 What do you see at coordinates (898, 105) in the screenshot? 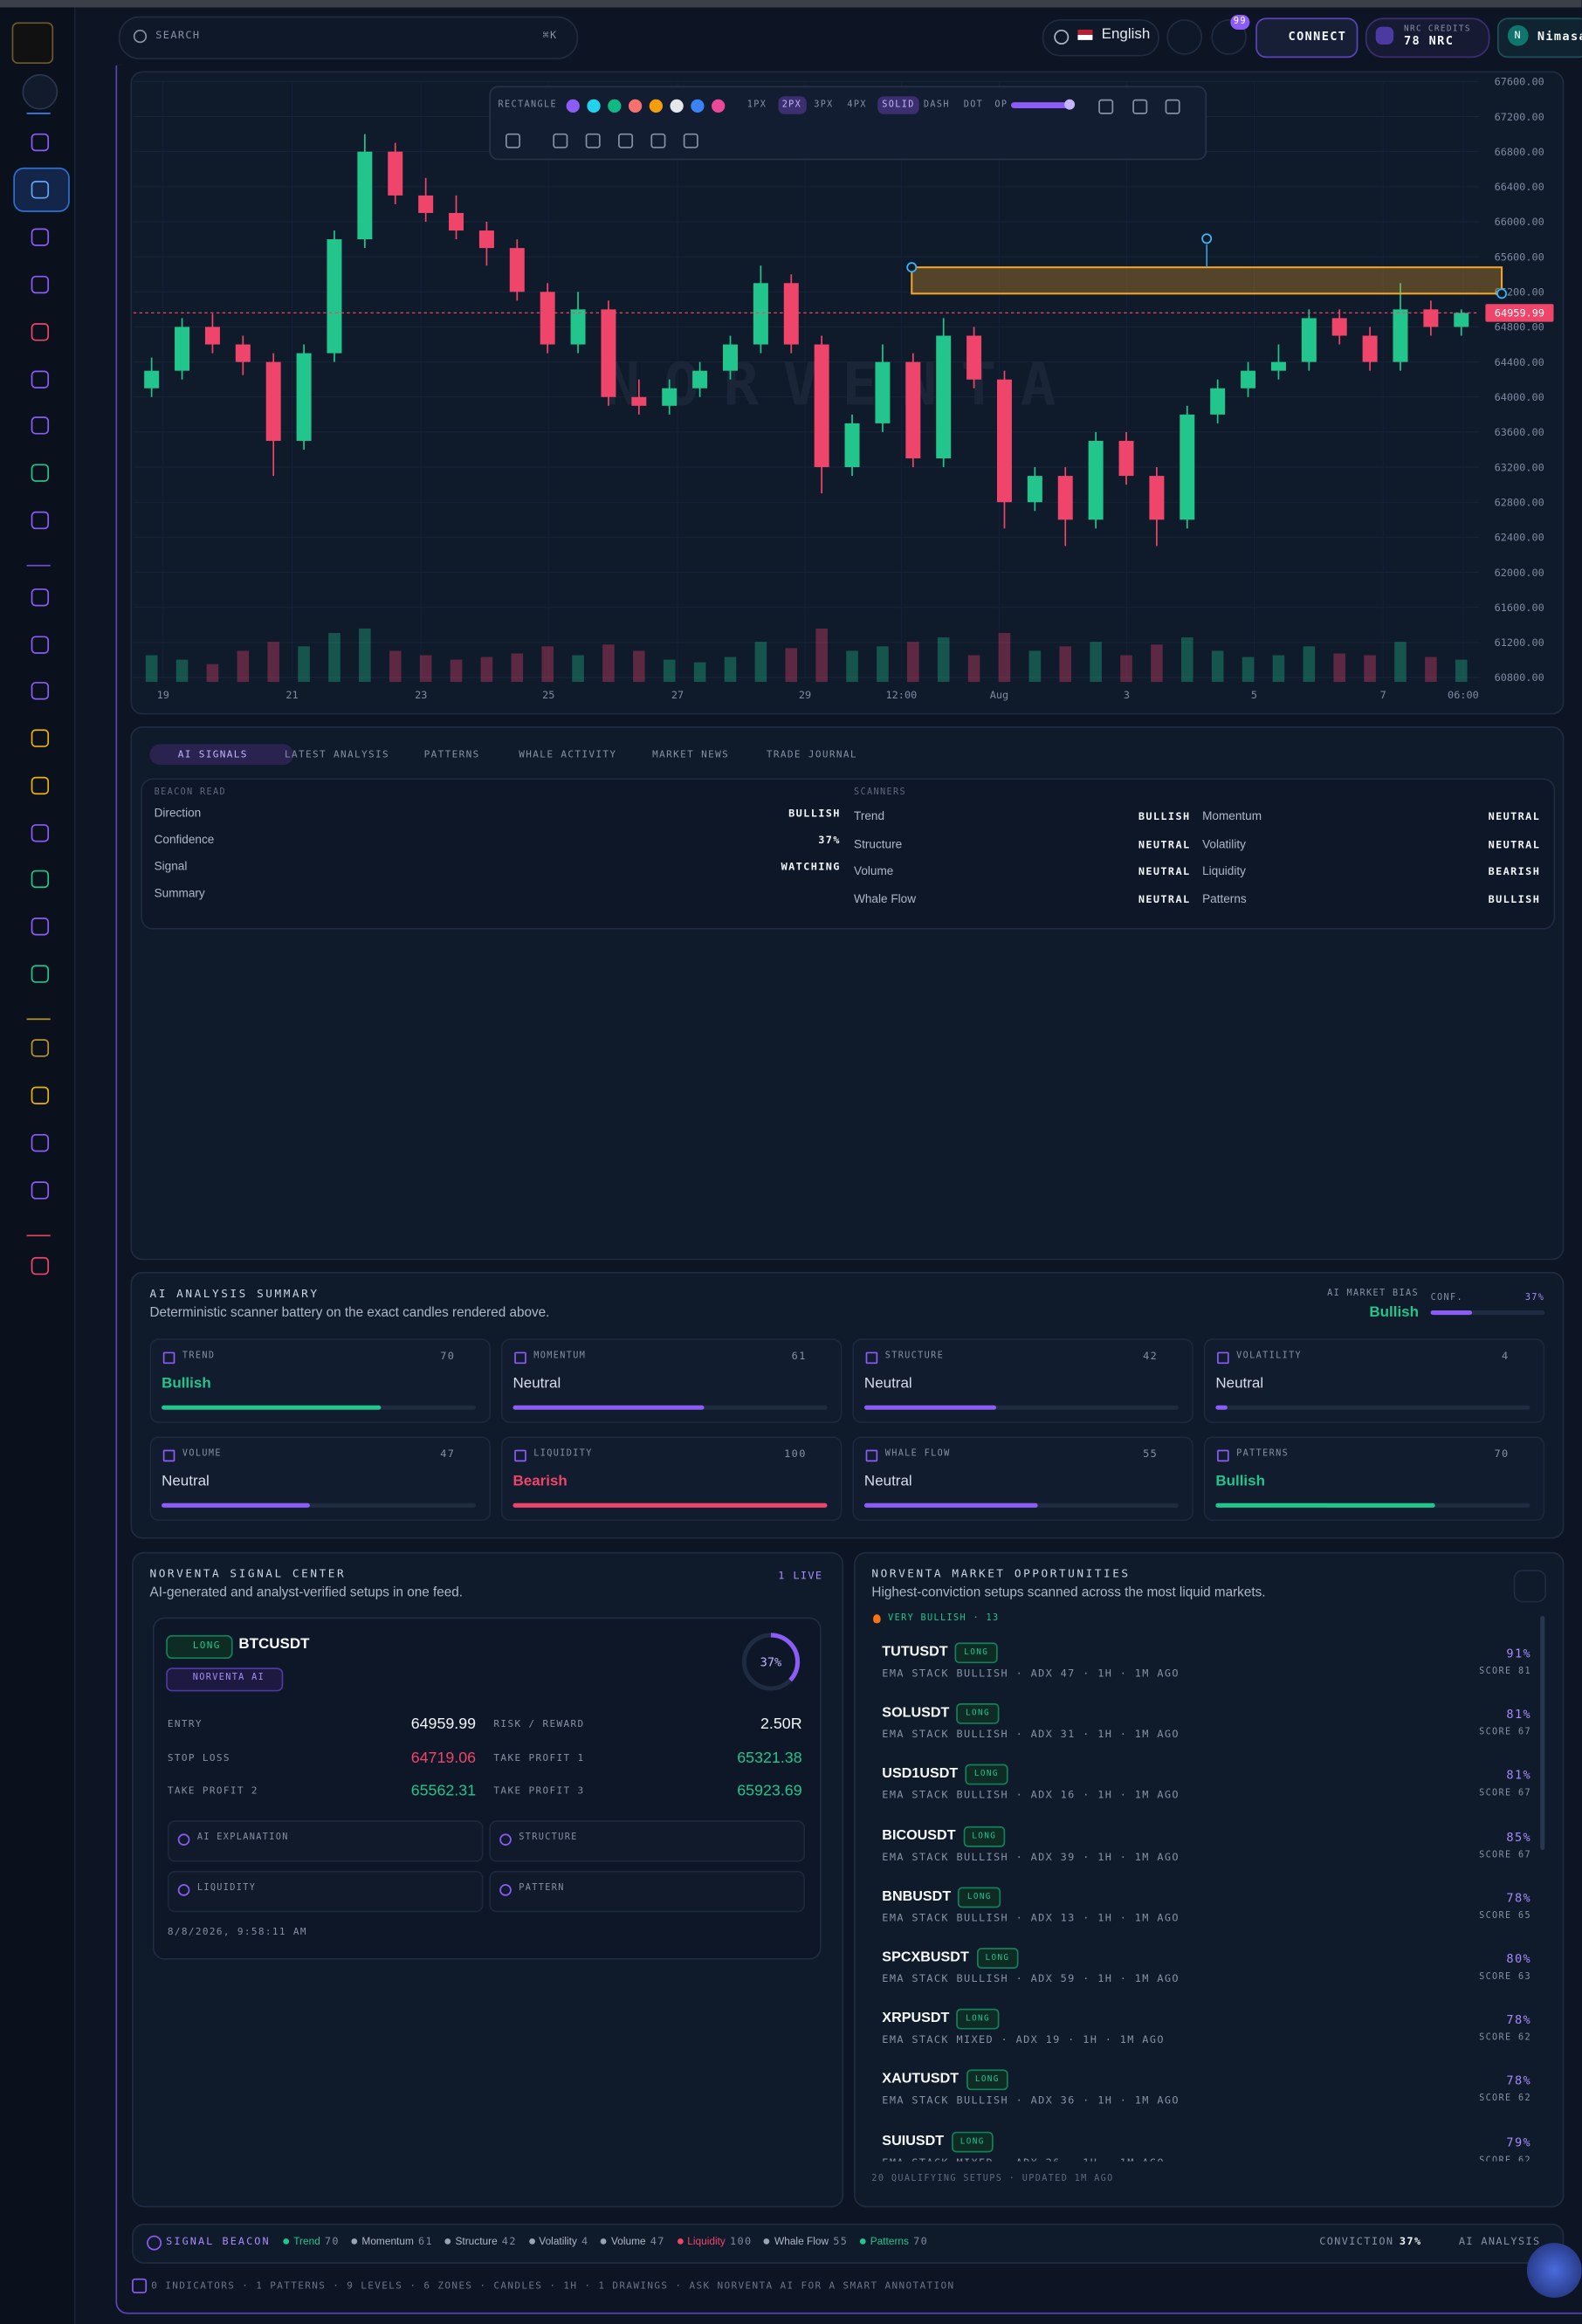
I see `style-option: SOLID` at bounding box center [898, 105].